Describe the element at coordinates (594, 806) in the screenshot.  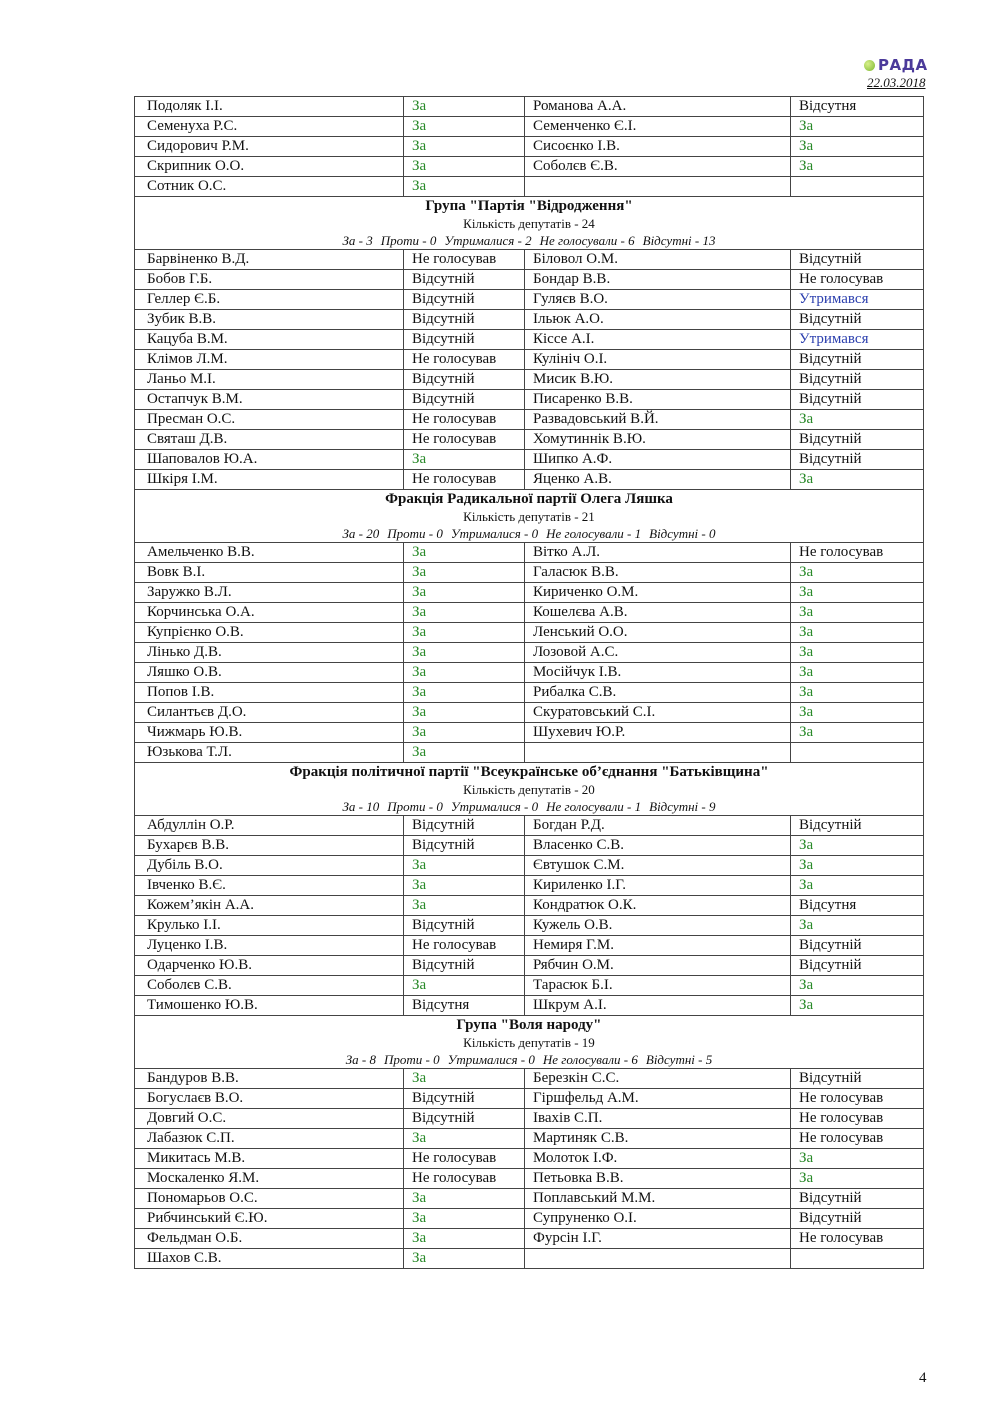
I see `group-stat: Не голосували - 1` at that location.